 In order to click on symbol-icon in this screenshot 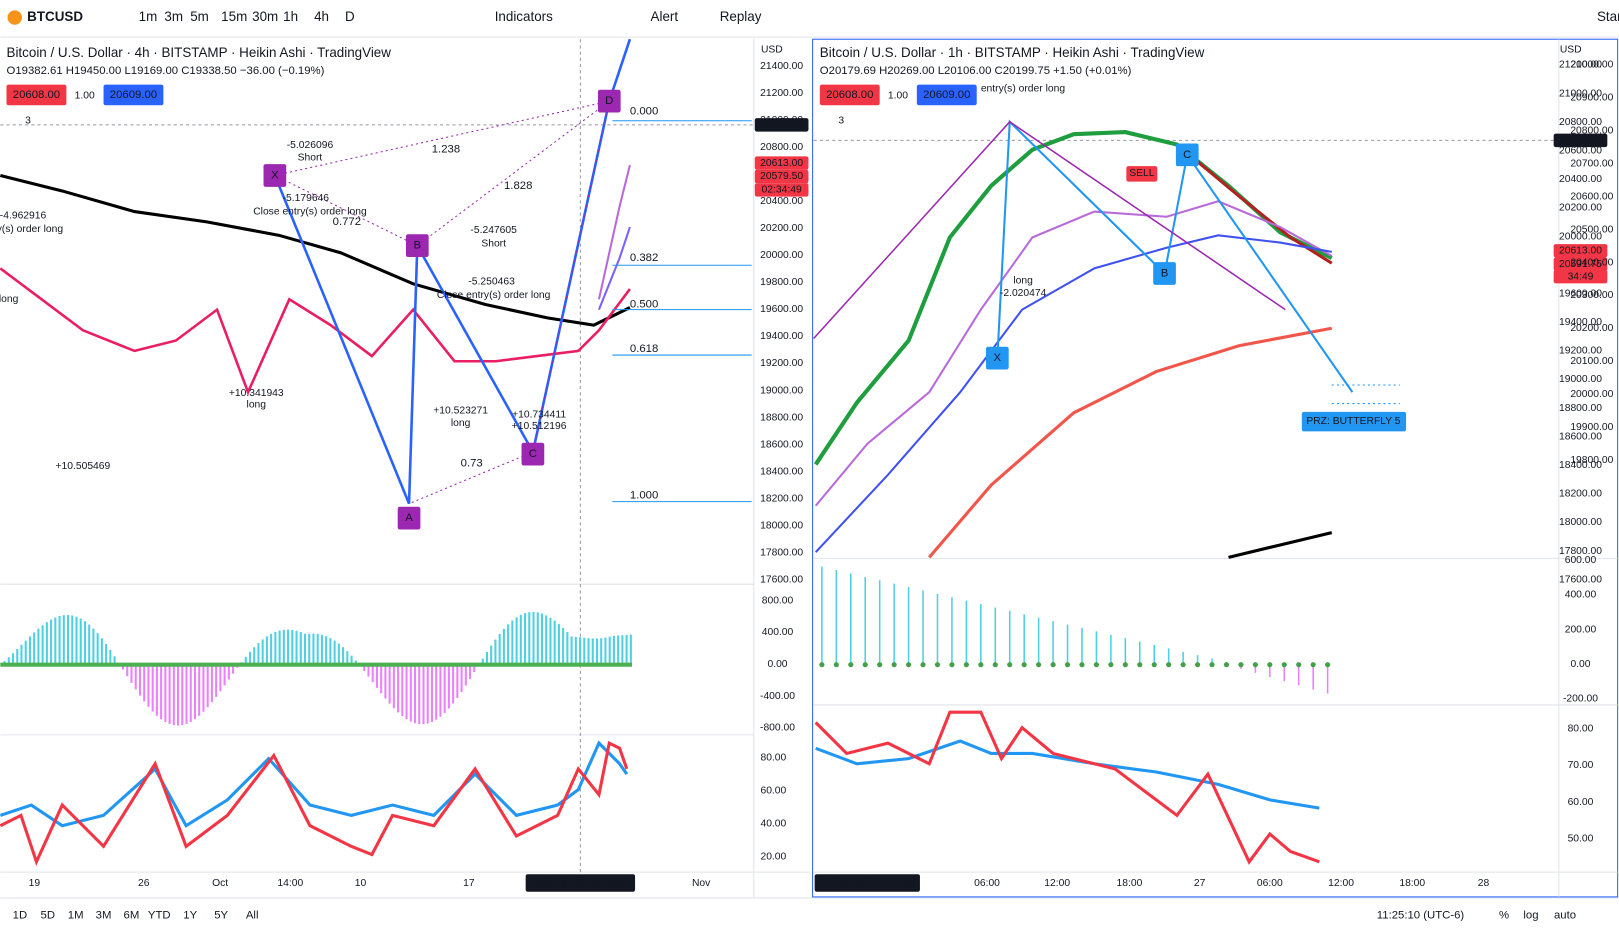, I will do `click(14, 17)`.